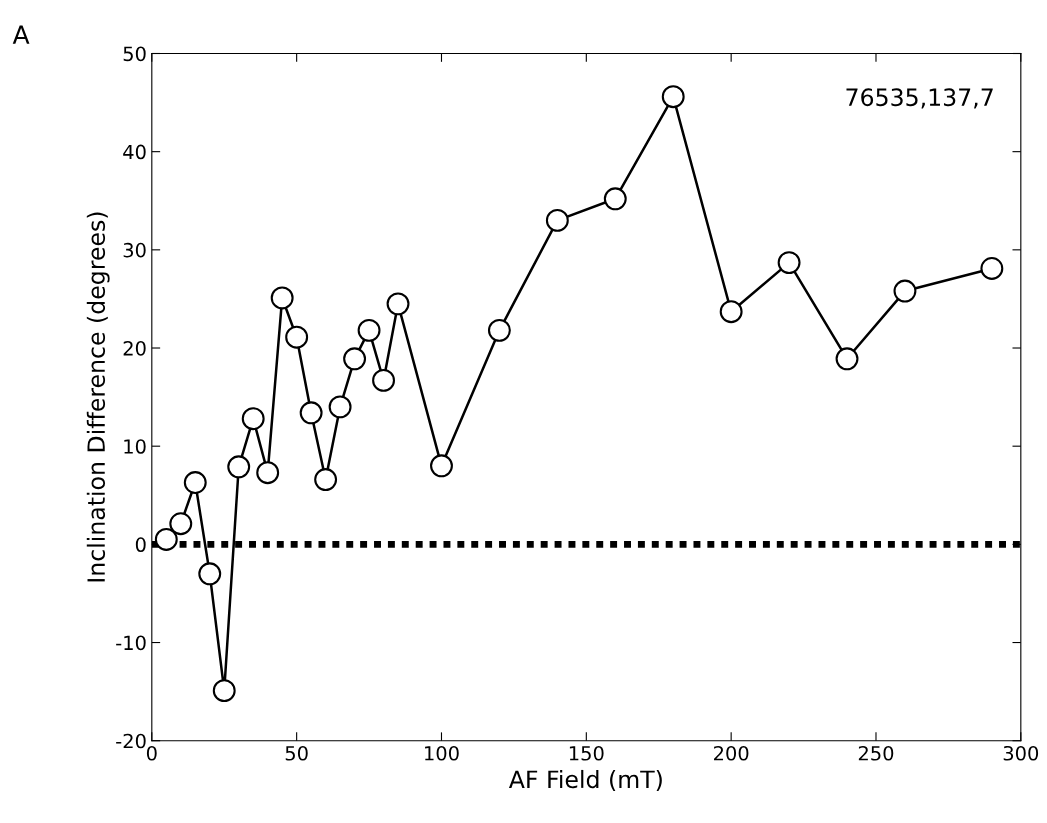 The height and width of the screenshot is (823, 1047). I want to click on y-tick-label: 0, so click(140, 545).